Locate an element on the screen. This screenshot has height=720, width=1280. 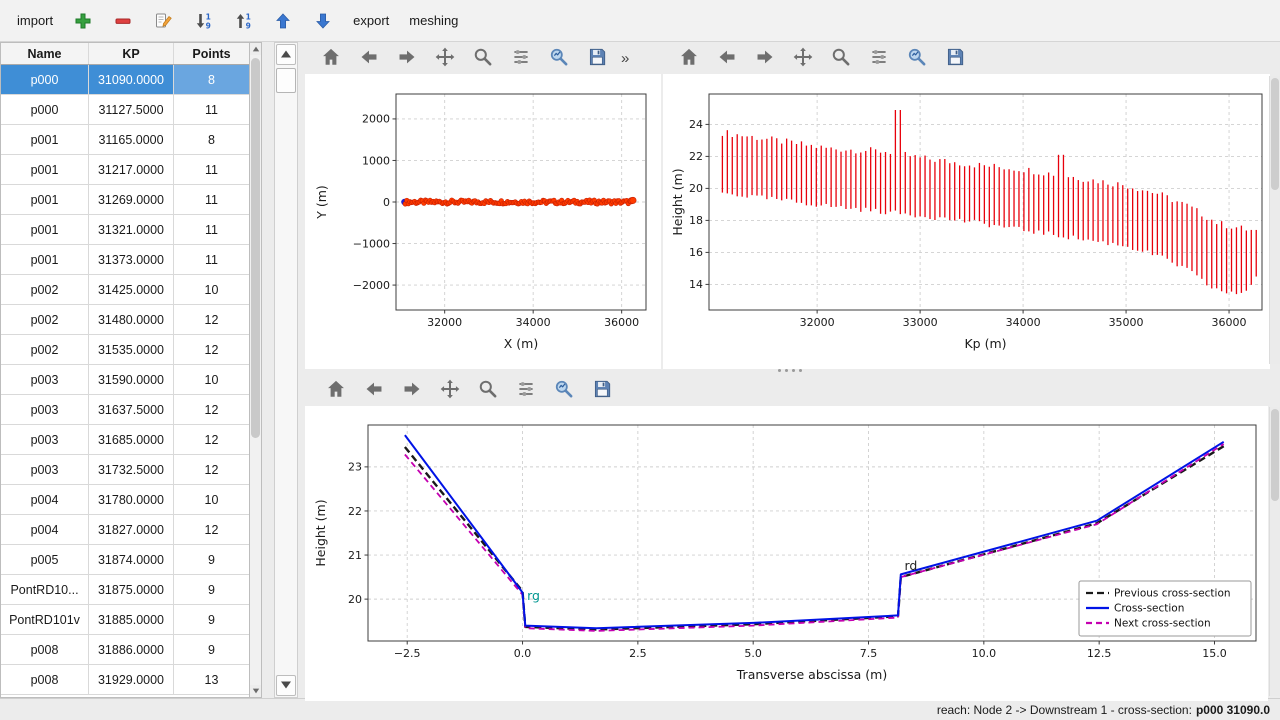
table-scroll-up-icon is located at coordinates (255, 49).